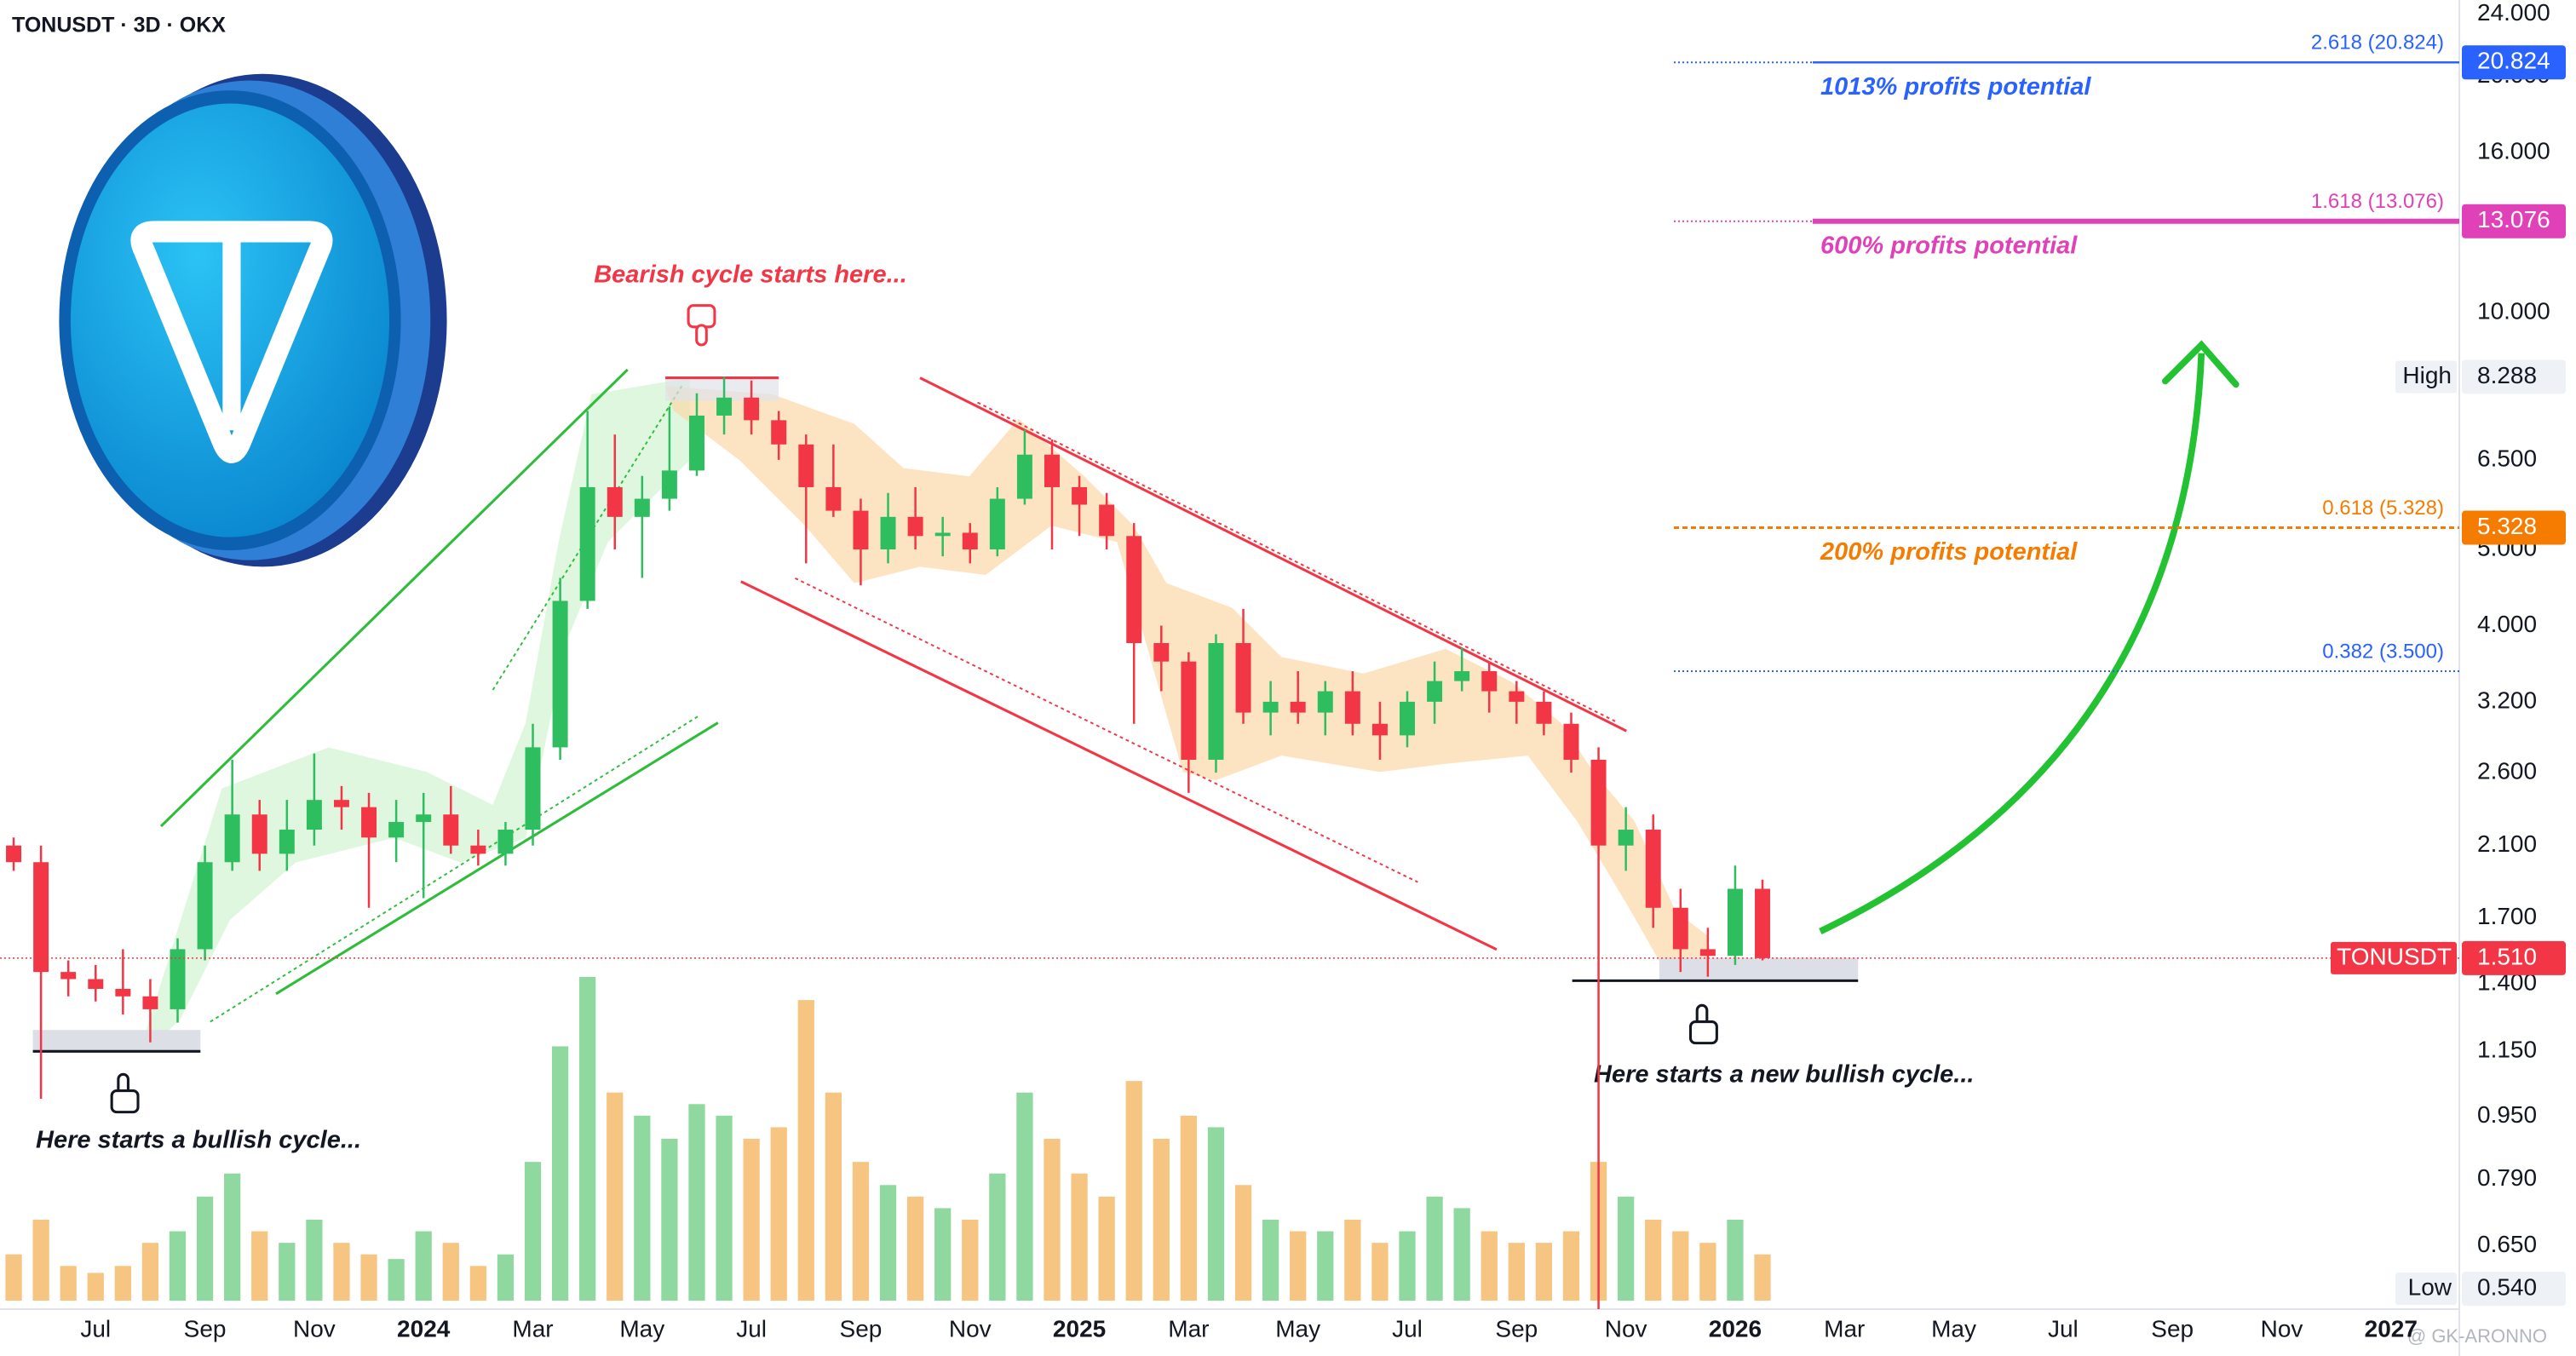  I want to click on y-tick-label: 2.600, so click(2507, 770).